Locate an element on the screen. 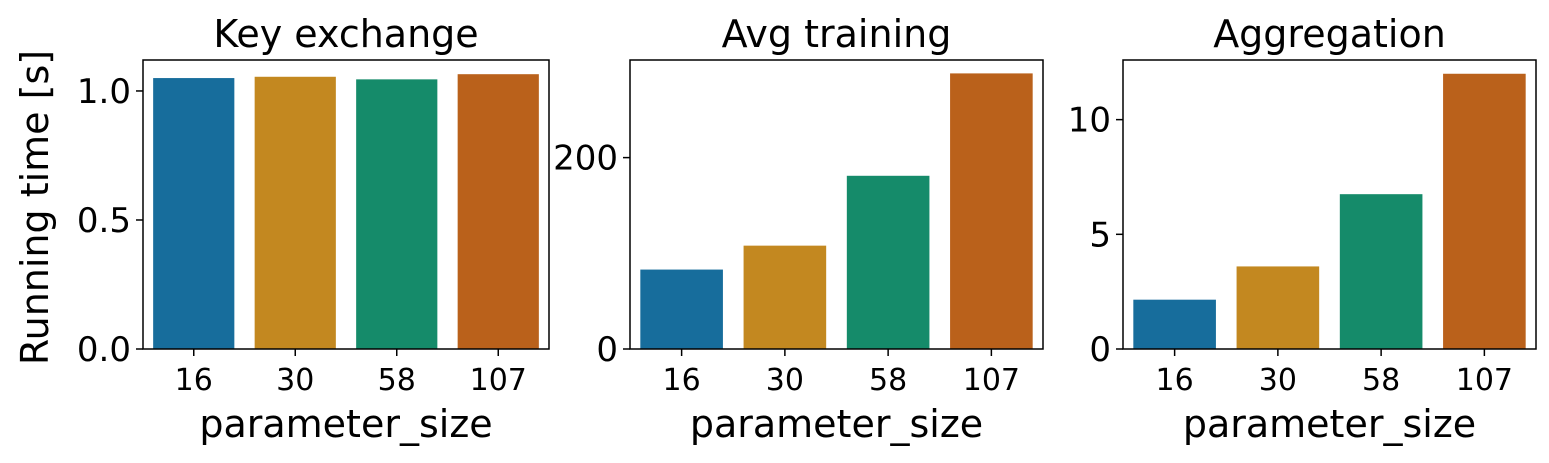 This screenshot has height=463, width=1549. chart-title: Aggregation is located at coordinates (1329, 34).